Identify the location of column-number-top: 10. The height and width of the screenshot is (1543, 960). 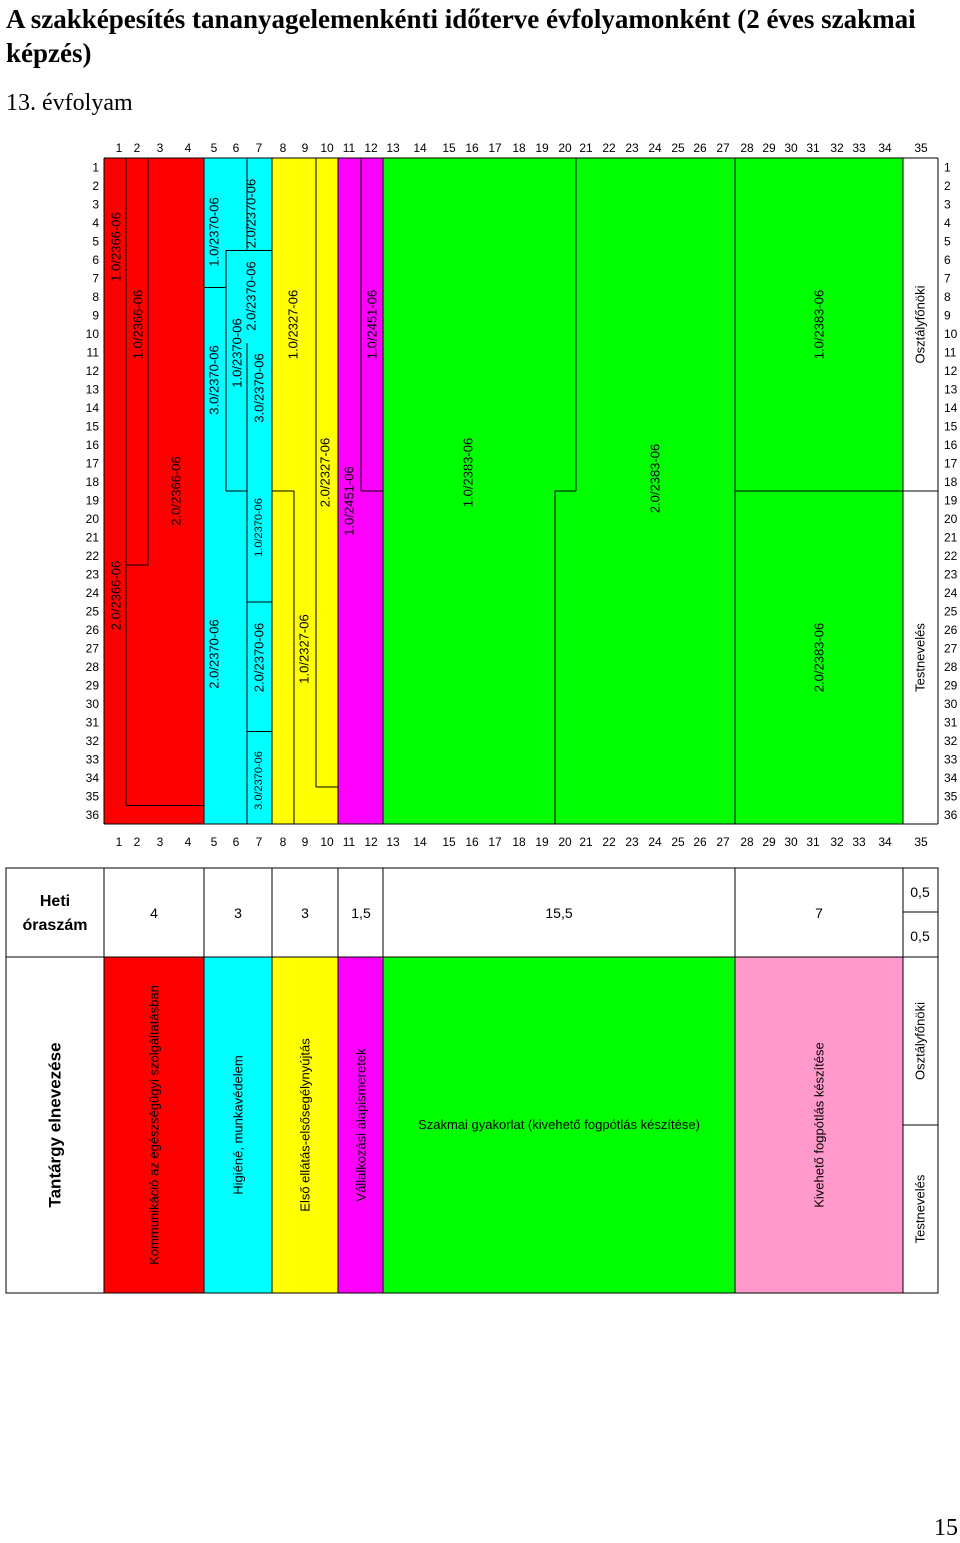
(327, 148).